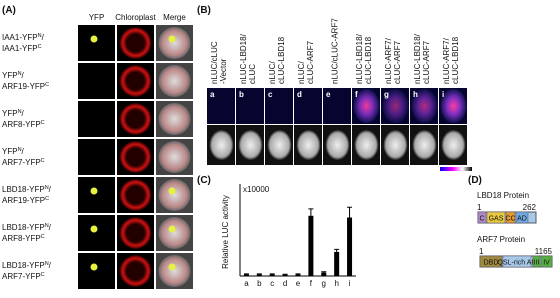  I want to click on column-label: cLUC, so click(252, 74).